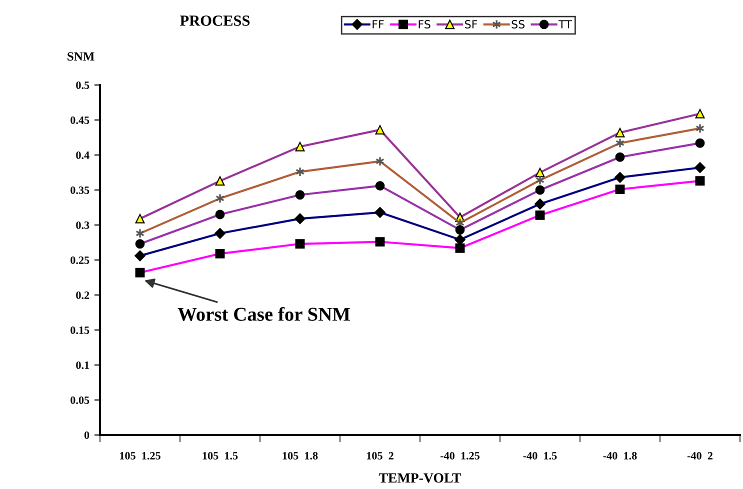  What do you see at coordinates (565, 24) in the screenshot?
I see `legend-label: TT` at bounding box center [565, 24].